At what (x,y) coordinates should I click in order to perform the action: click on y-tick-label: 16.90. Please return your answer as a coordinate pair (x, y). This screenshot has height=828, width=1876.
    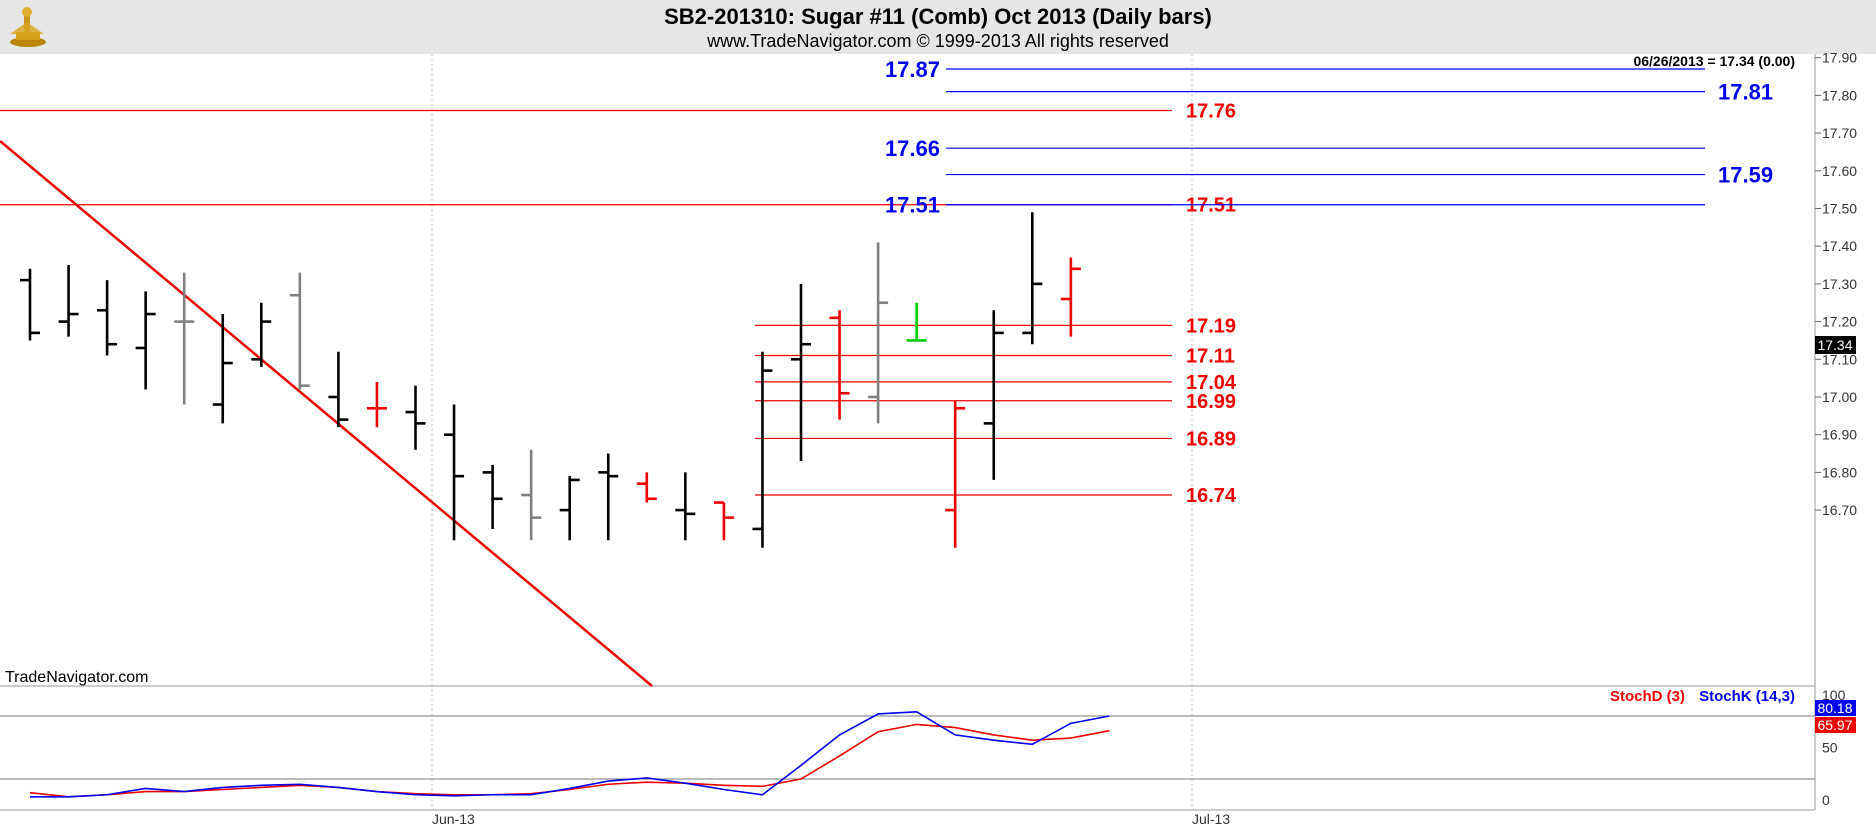
    Looking at the image, I should click on (1839, 435).